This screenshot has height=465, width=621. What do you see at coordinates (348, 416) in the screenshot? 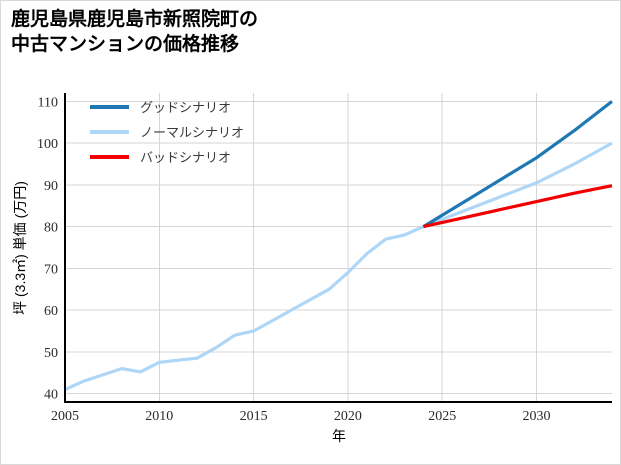
I see `x-tick-label: 2020` at bounding box center [348, 416].